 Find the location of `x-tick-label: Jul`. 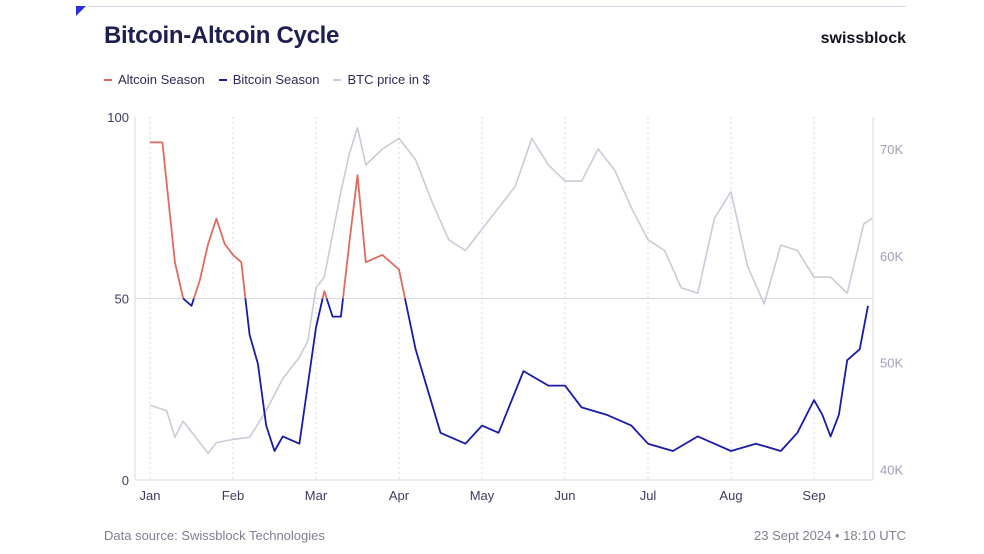

x-tick-label: Jul is located at coordinates (648, 495).